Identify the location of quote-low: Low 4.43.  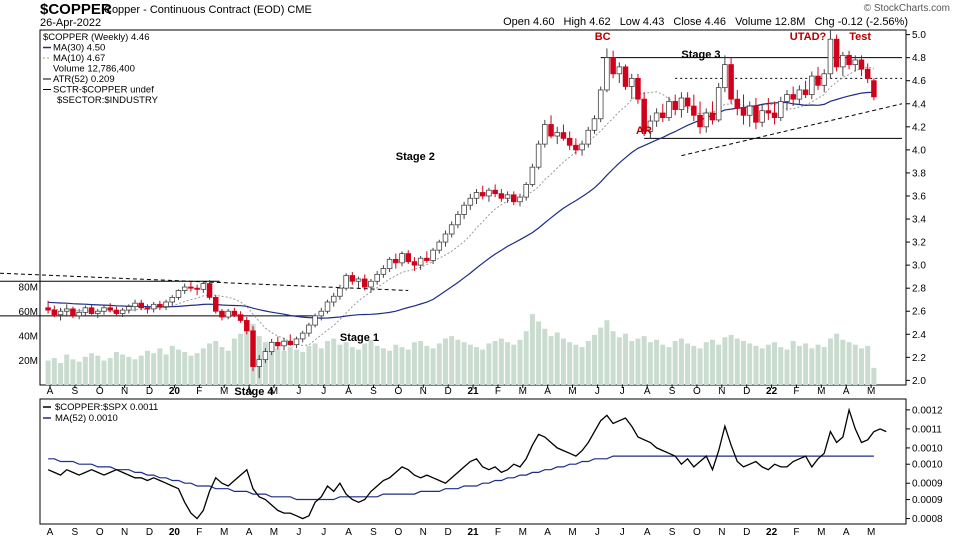
(642, 22).